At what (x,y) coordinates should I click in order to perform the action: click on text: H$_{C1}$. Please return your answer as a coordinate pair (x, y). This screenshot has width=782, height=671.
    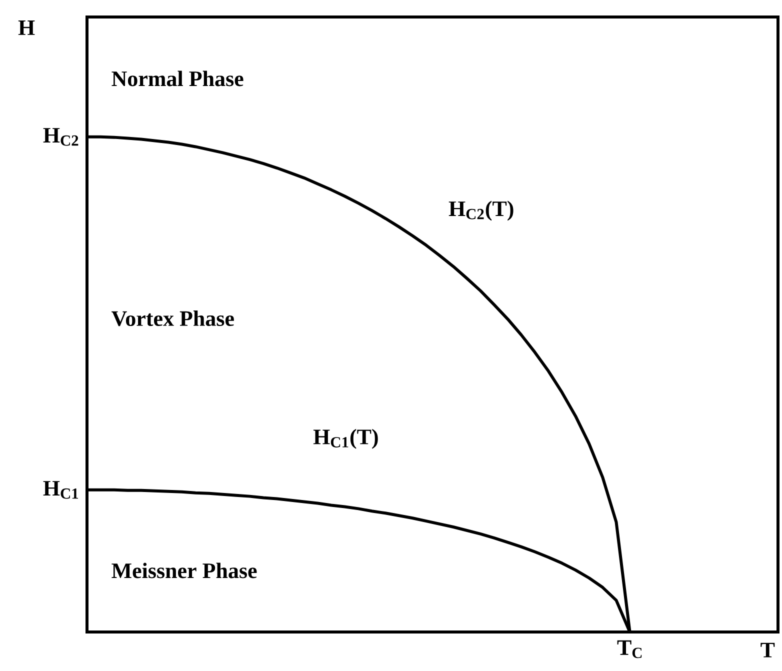
    Looking at the image, I should click on (60, 490).